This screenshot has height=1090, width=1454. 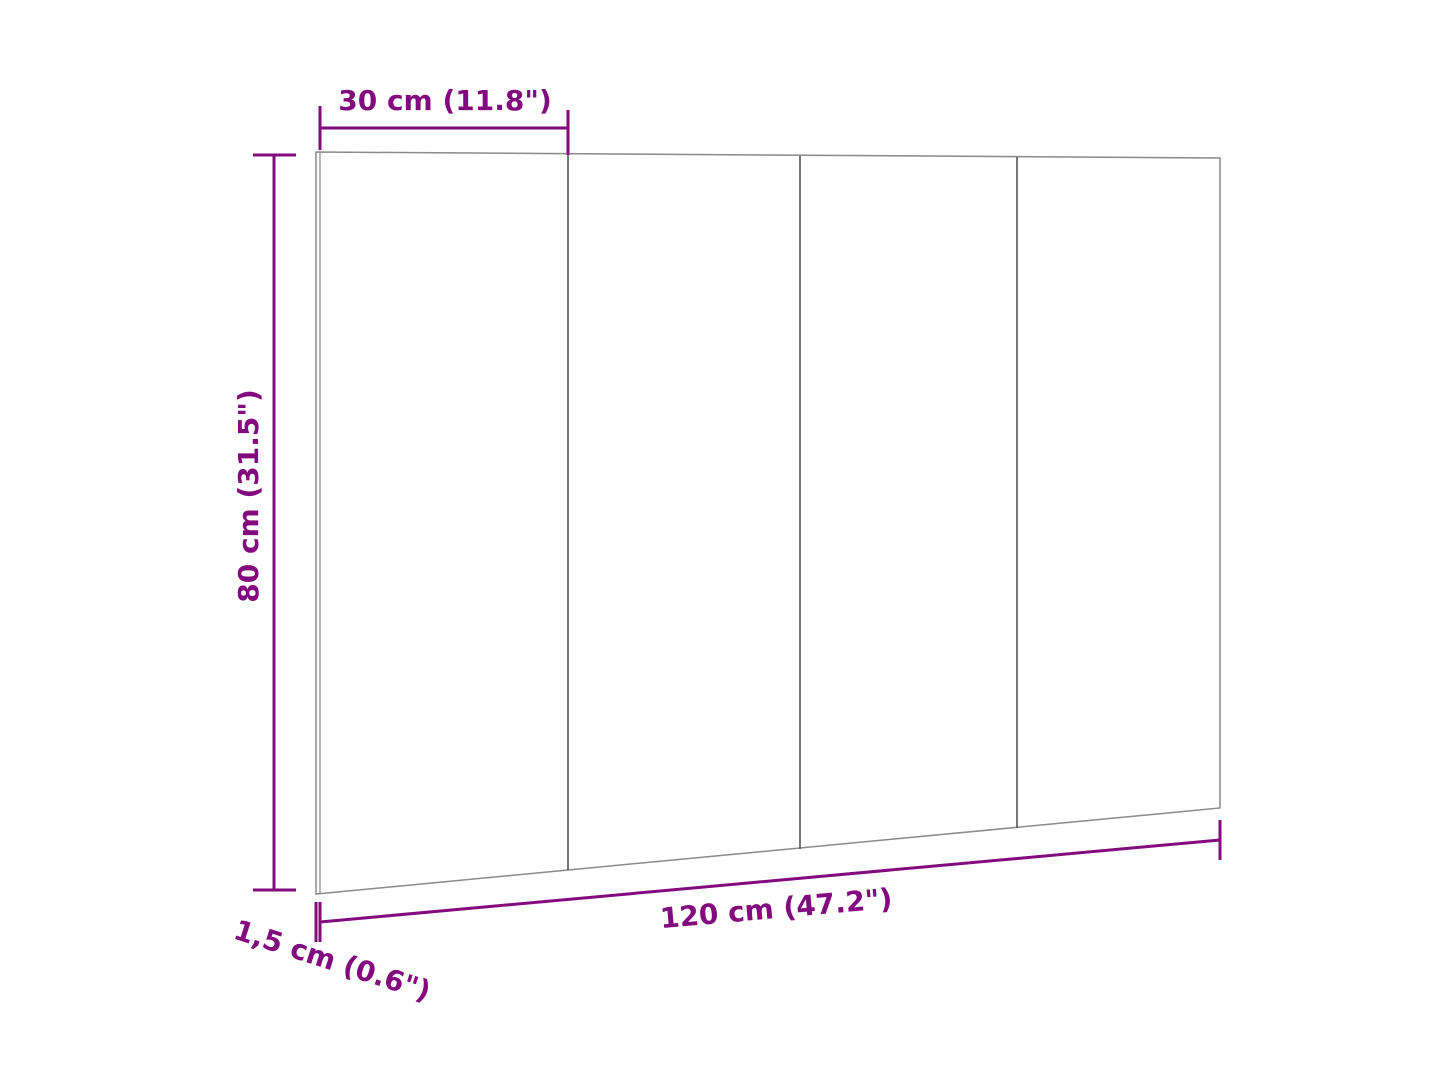 What do you see at coordinates (444, 130) in the screenshot?
I see `section-width-dimension` at bounding box center [444, 130].